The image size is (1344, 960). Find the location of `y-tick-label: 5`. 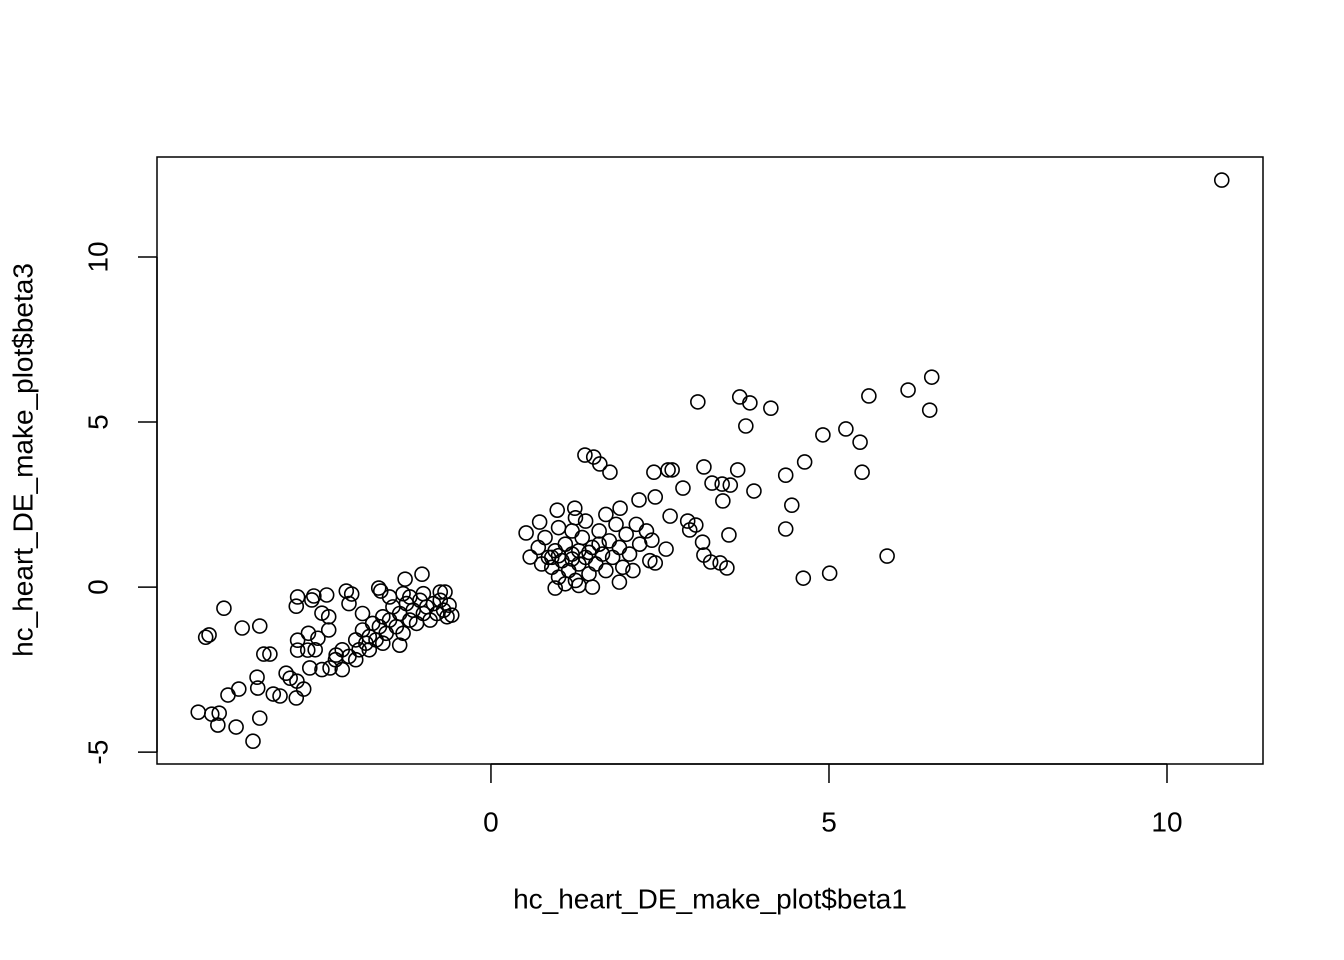

y-tick-label: 5 is located at coordinates (97, 422).